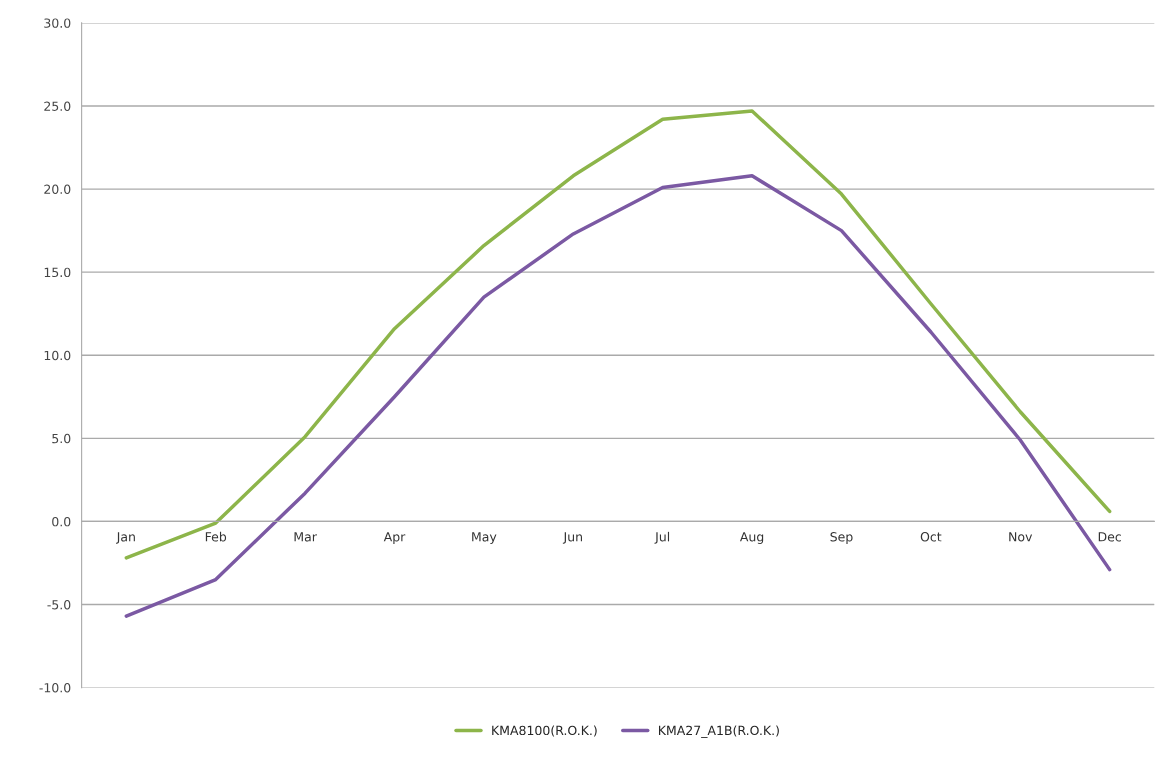  What do you see at coordinates (1021, 537) in the screenshot?
I see `x-tick-label: Nov` at bounding box center [1021, 537].